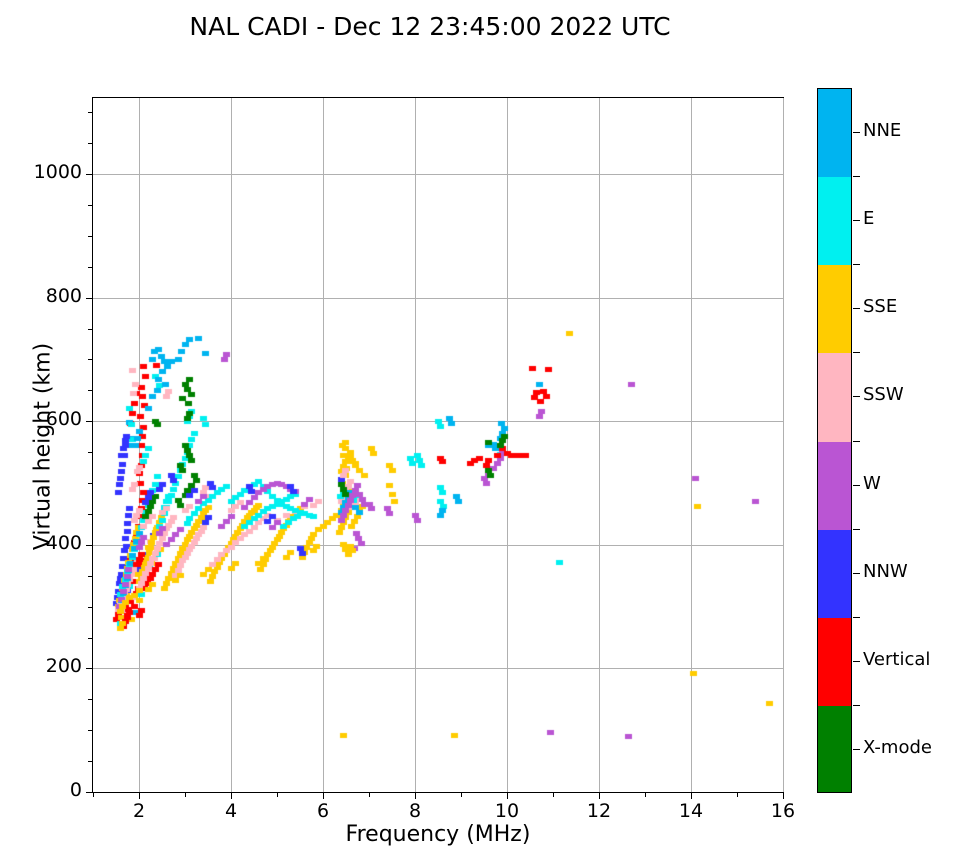 The image size is (958, 857). I want to click on colorbar-label-e: E, so click(869, 219).